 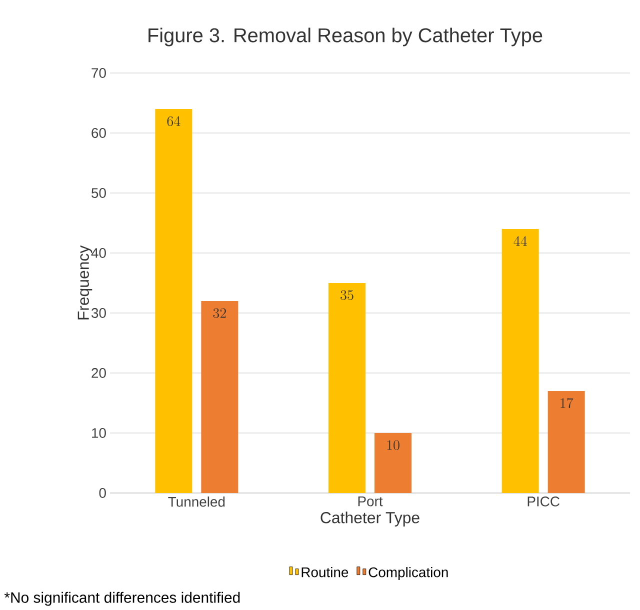 I want to click on chart-title: Figure 3. Removal Reason by Catheter Type, so click(x=345, y=37).